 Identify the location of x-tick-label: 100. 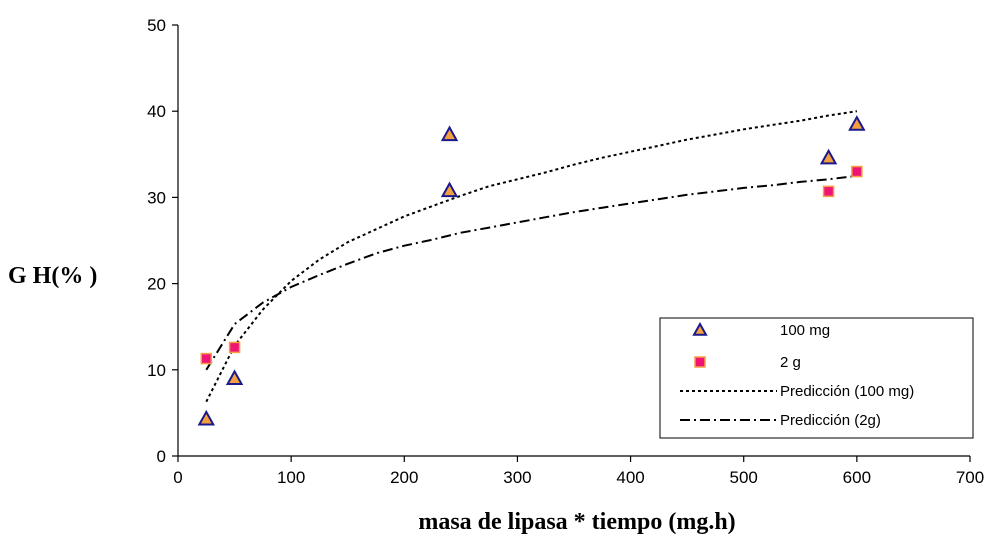
(291, 477).